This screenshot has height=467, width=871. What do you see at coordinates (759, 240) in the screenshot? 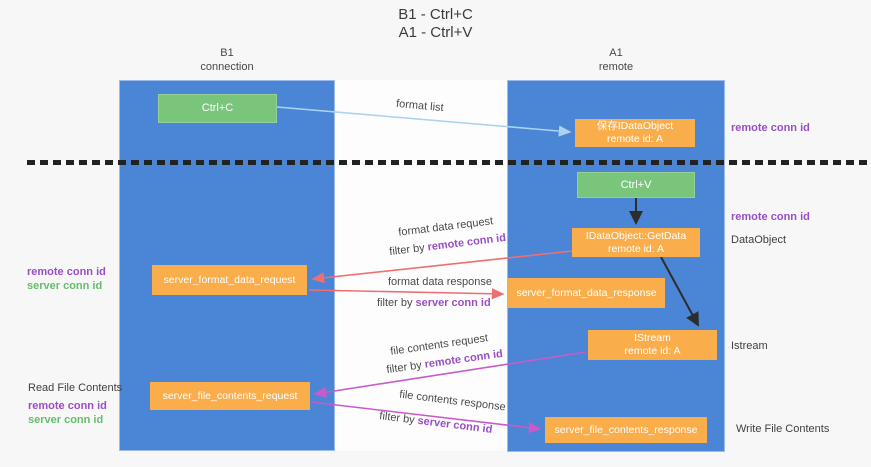
I see `annotation-dataobject: DataObject` at bounding box center [759, 240].